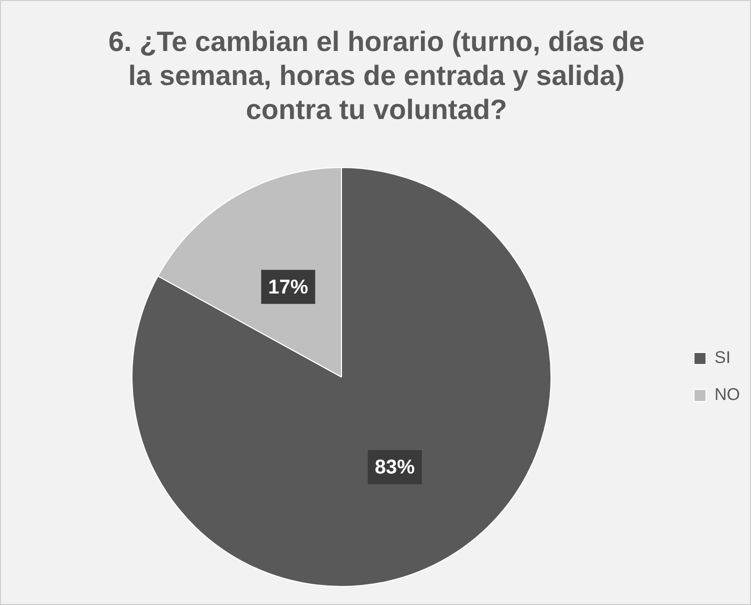 The image size is (751, 605). What do you see at coordinates (727, 394) in the screenshot?
I see `legend-label: NO` at bounding box center [727, 394].